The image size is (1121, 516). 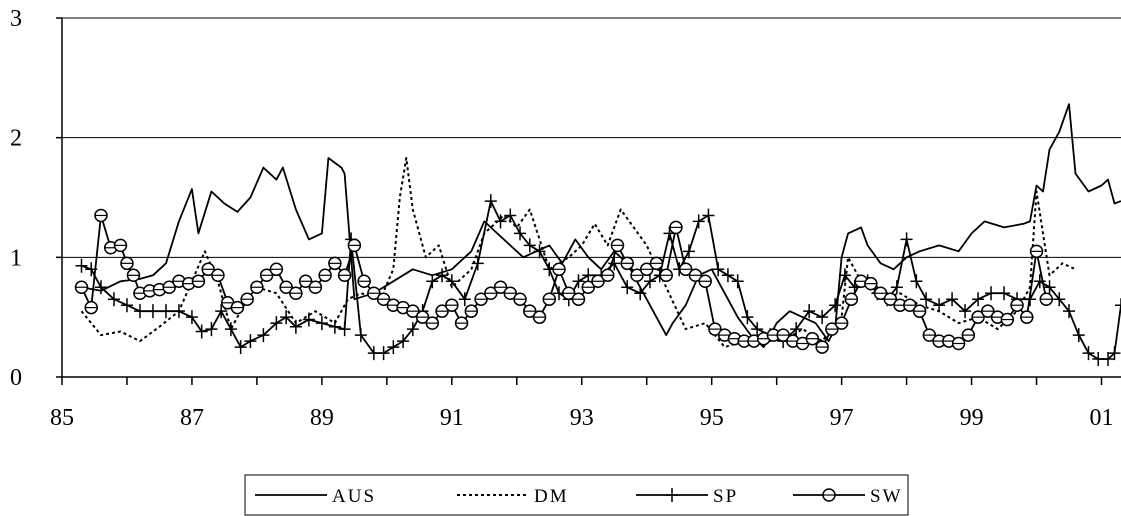 I want to click on x-tick-label: 89, so click(x=322, y=418).